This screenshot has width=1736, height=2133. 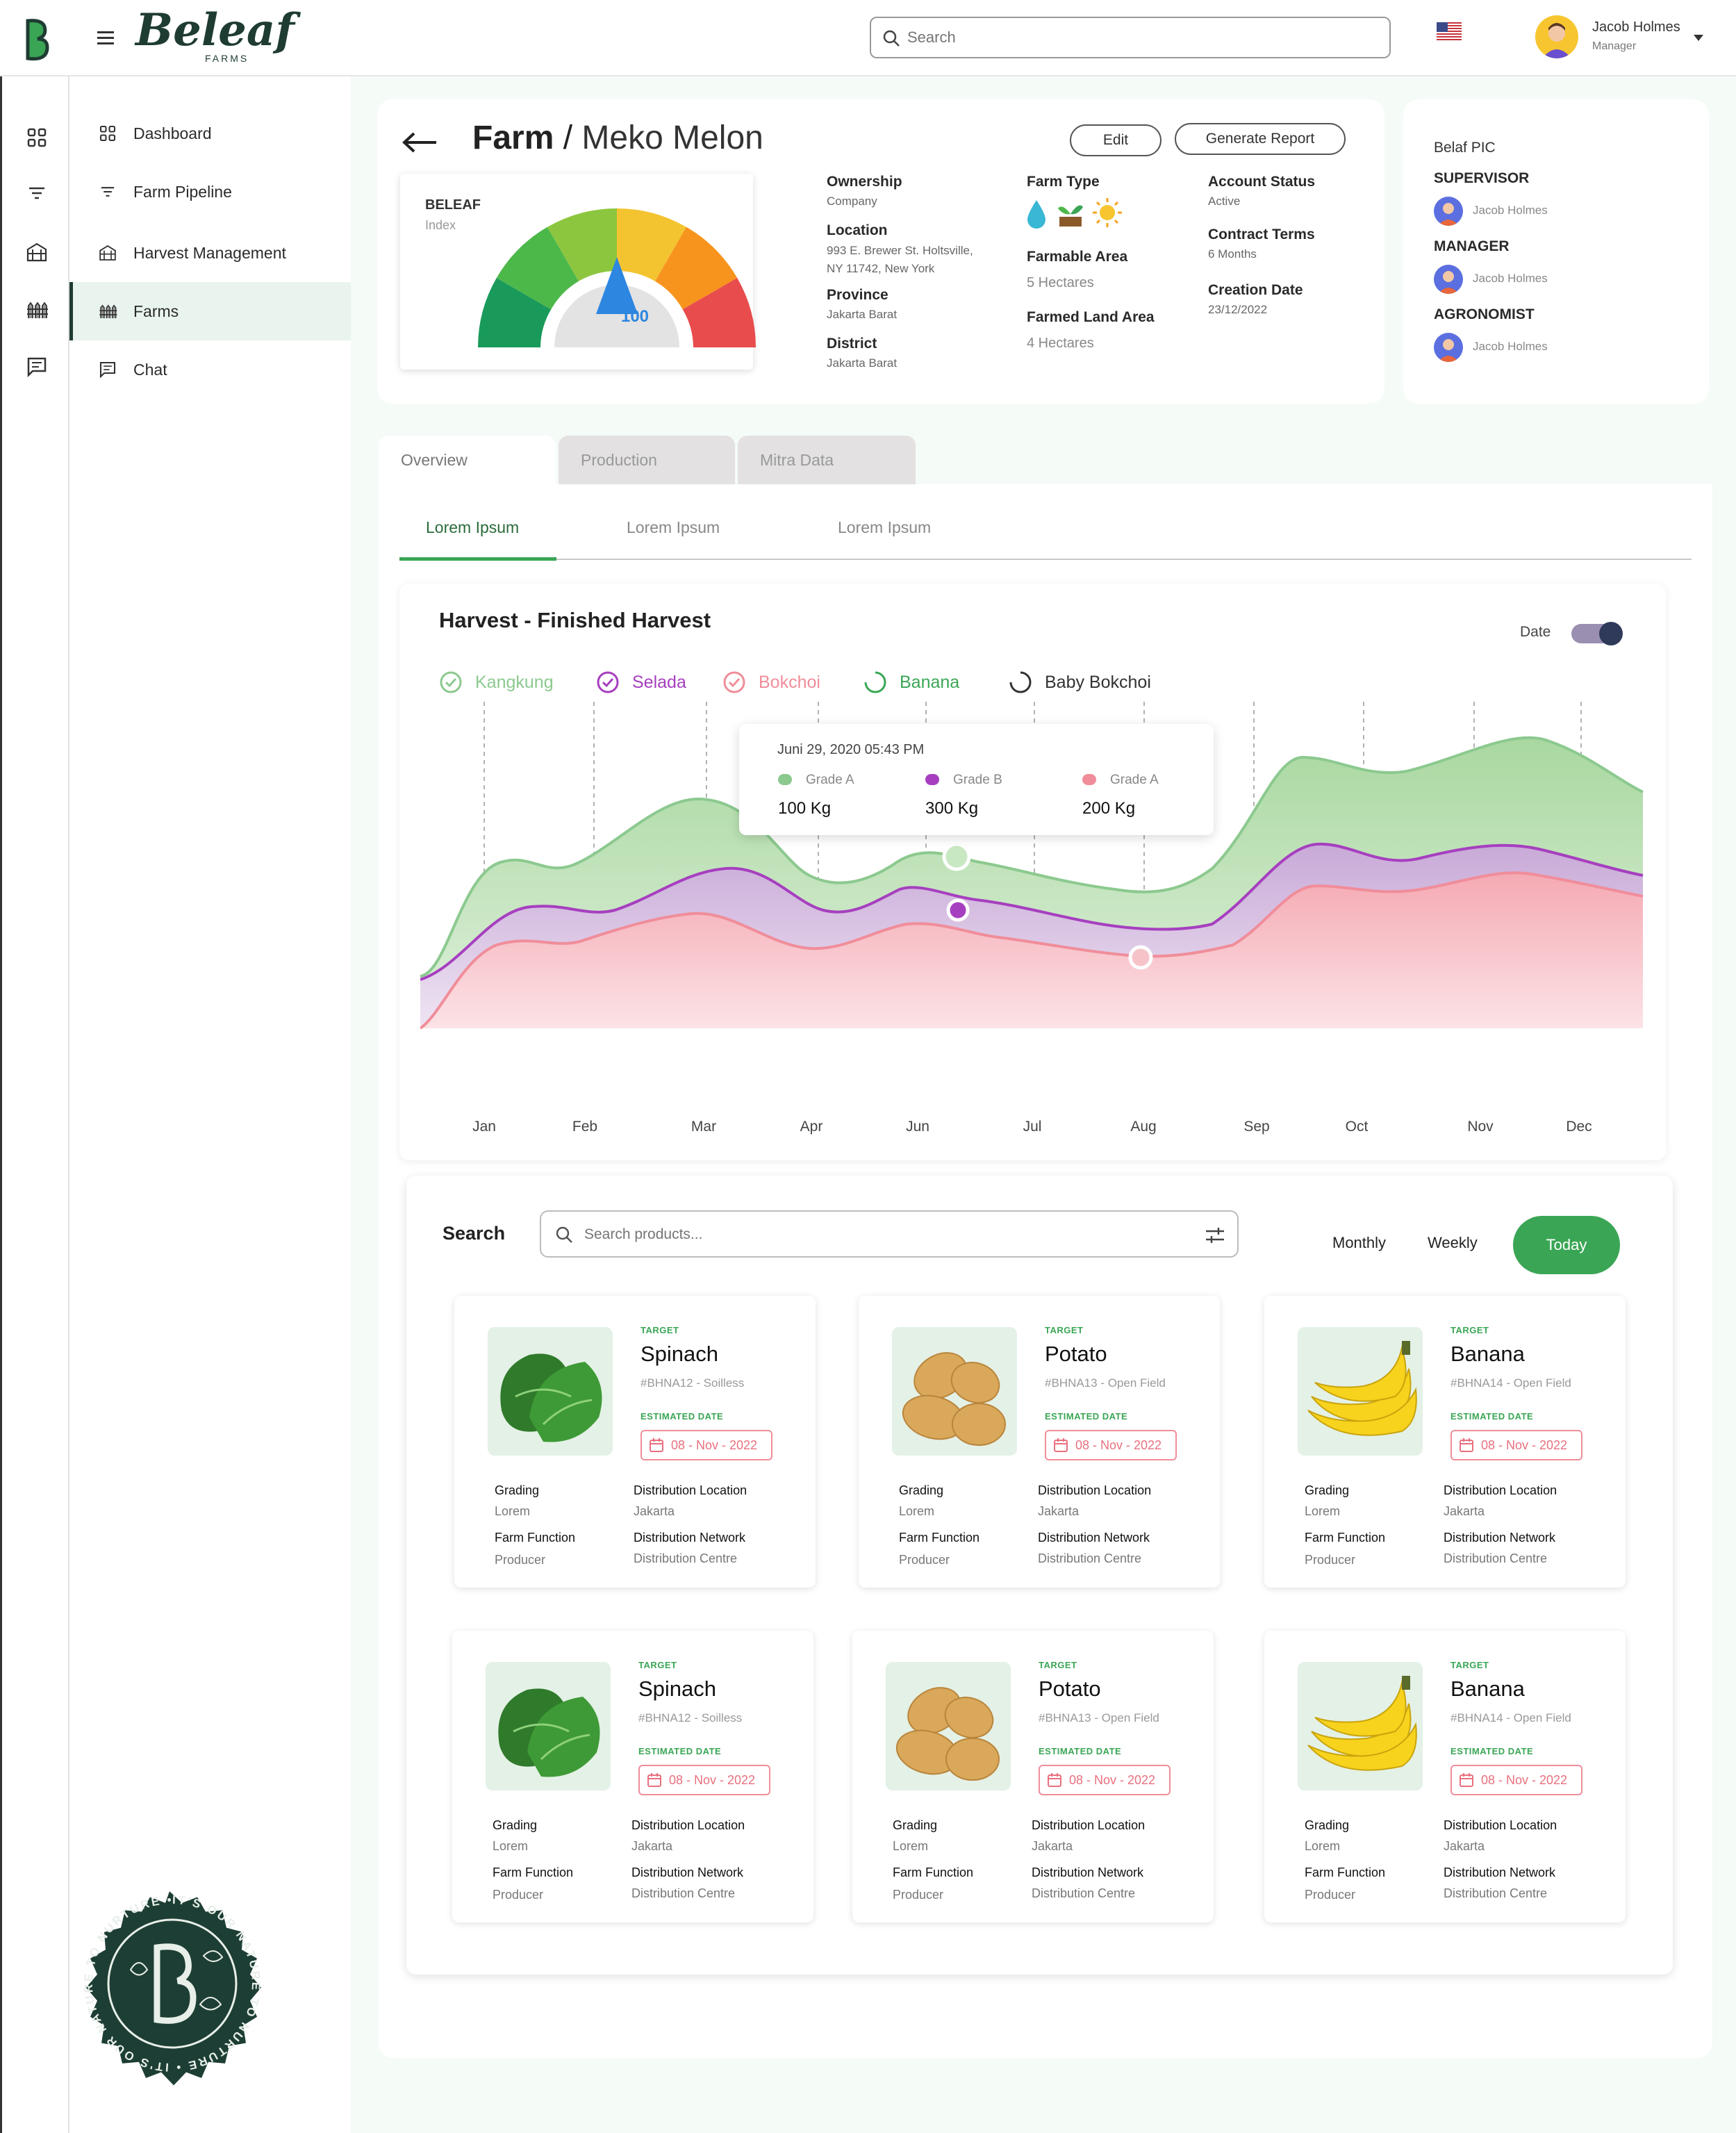 I want to click on legend-bokchoi: Bokchoi, so click(x=771, y=682).